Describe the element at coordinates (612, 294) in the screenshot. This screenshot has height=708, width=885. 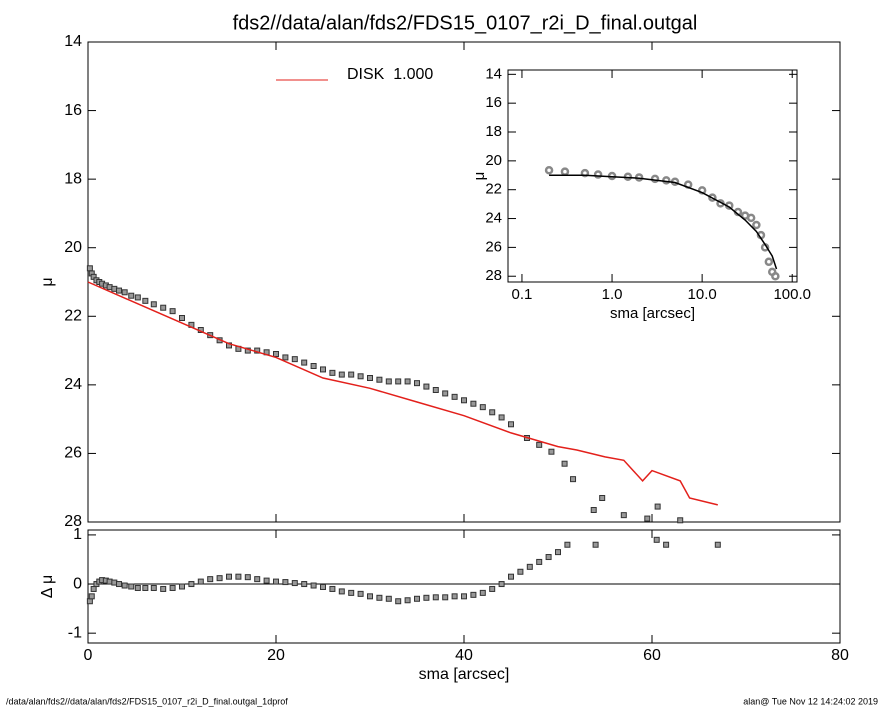
I see `x-tick-label: 1.0` at that location.